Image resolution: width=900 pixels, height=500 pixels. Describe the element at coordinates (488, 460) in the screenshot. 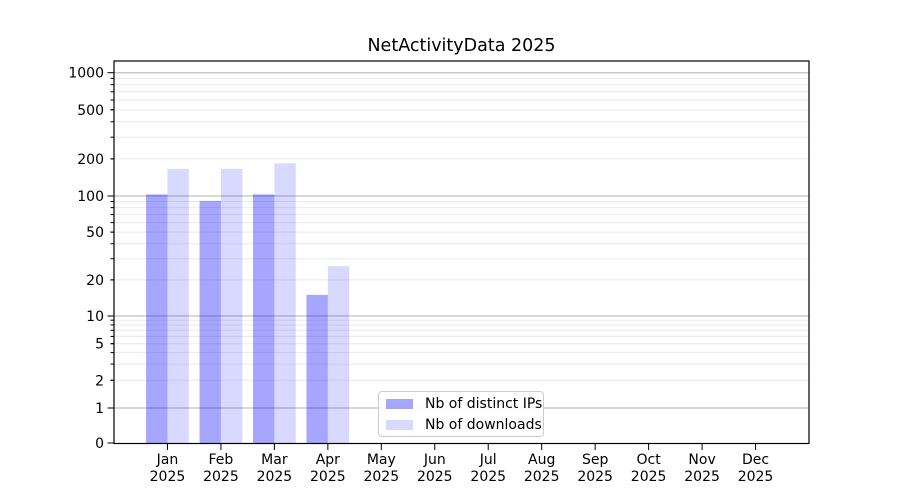

I see `x-tick-label-month: Jul` at that location.